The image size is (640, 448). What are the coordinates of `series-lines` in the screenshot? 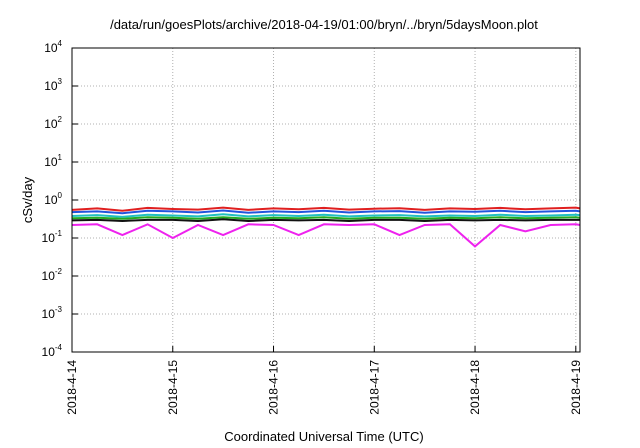 It's located at (326, 227).